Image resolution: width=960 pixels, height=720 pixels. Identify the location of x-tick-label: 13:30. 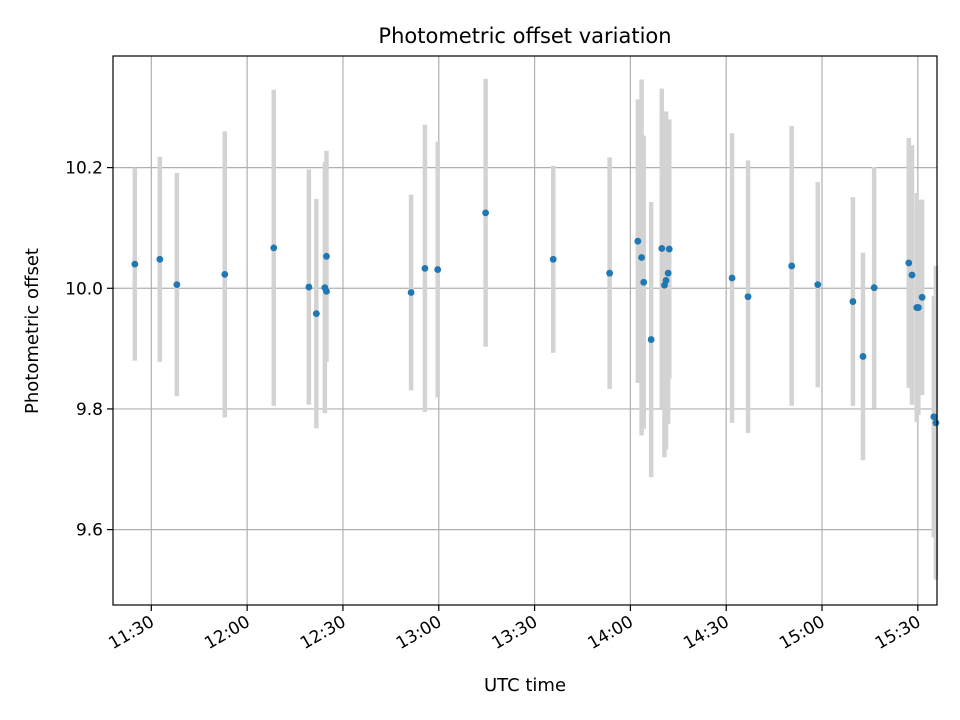
(515, 633).